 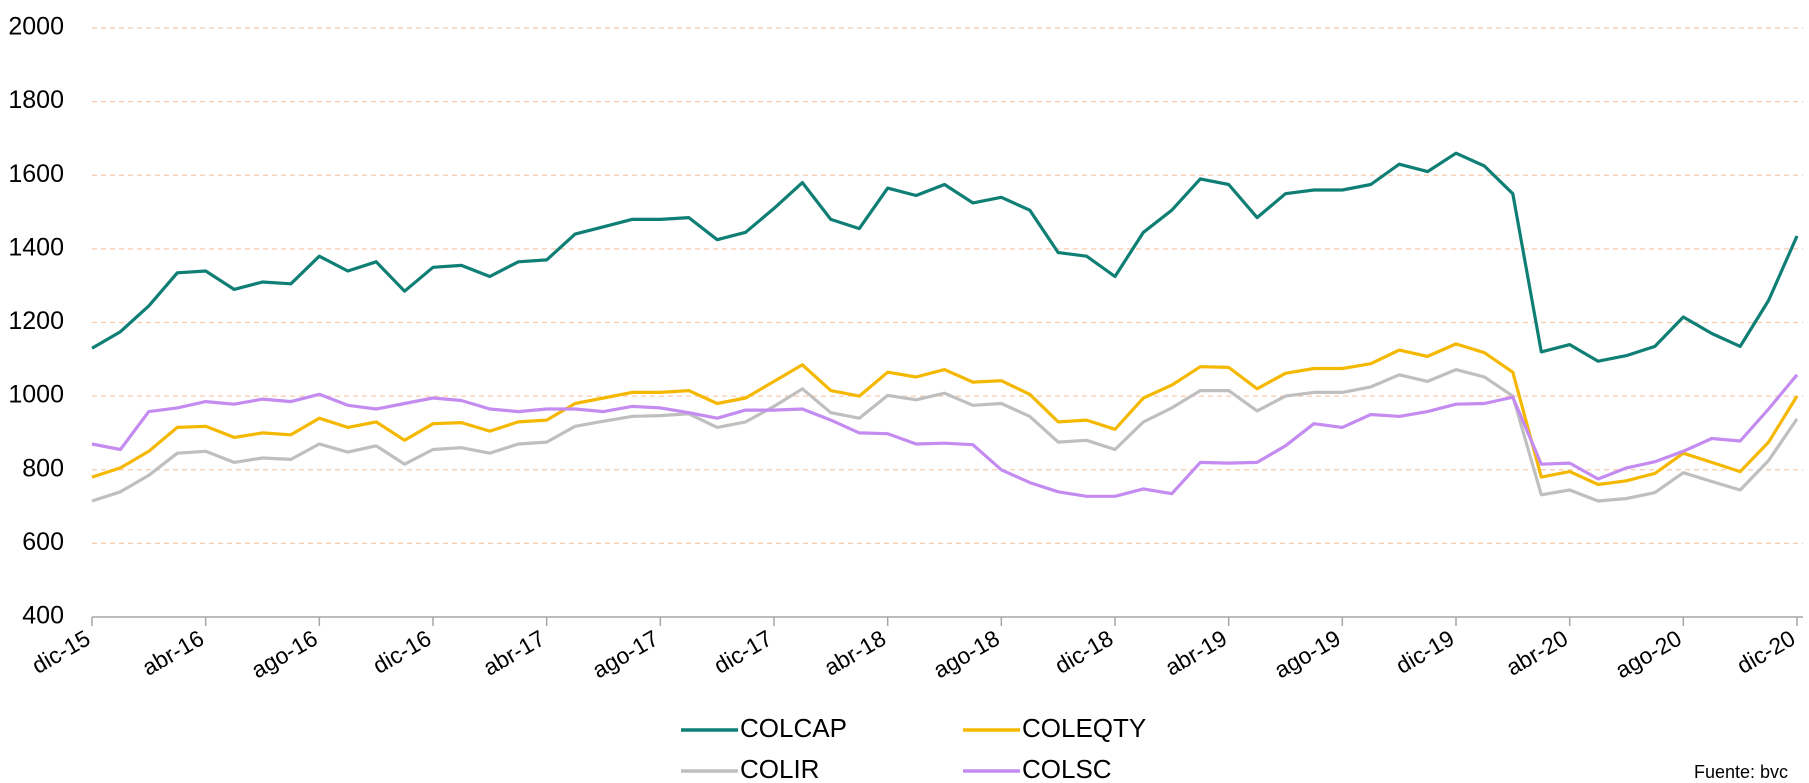 What do you see at coordinates (1648, 654) in the screenshot?
I see `x-tick-label: ago-20` at bounding box center [1648, 654].